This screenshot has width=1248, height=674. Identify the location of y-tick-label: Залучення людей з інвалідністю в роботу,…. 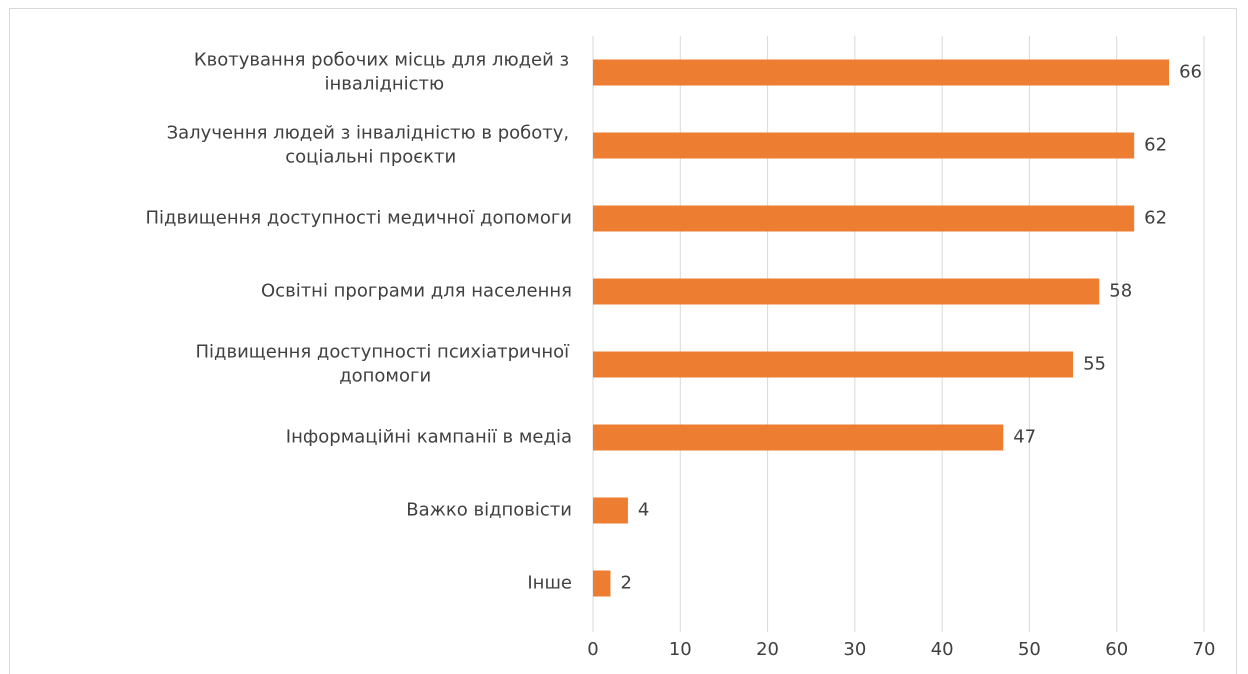
(371, 145).